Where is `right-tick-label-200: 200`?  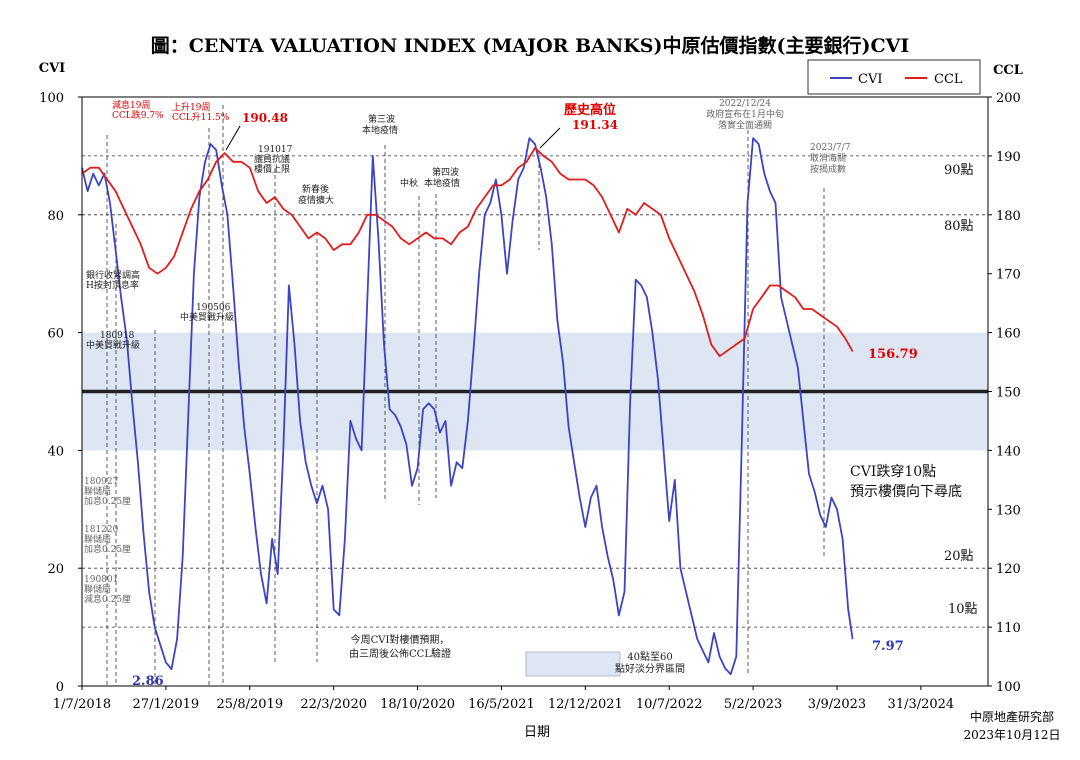
right-tick-label-200: 200 is located at coordinates (1008, 98).